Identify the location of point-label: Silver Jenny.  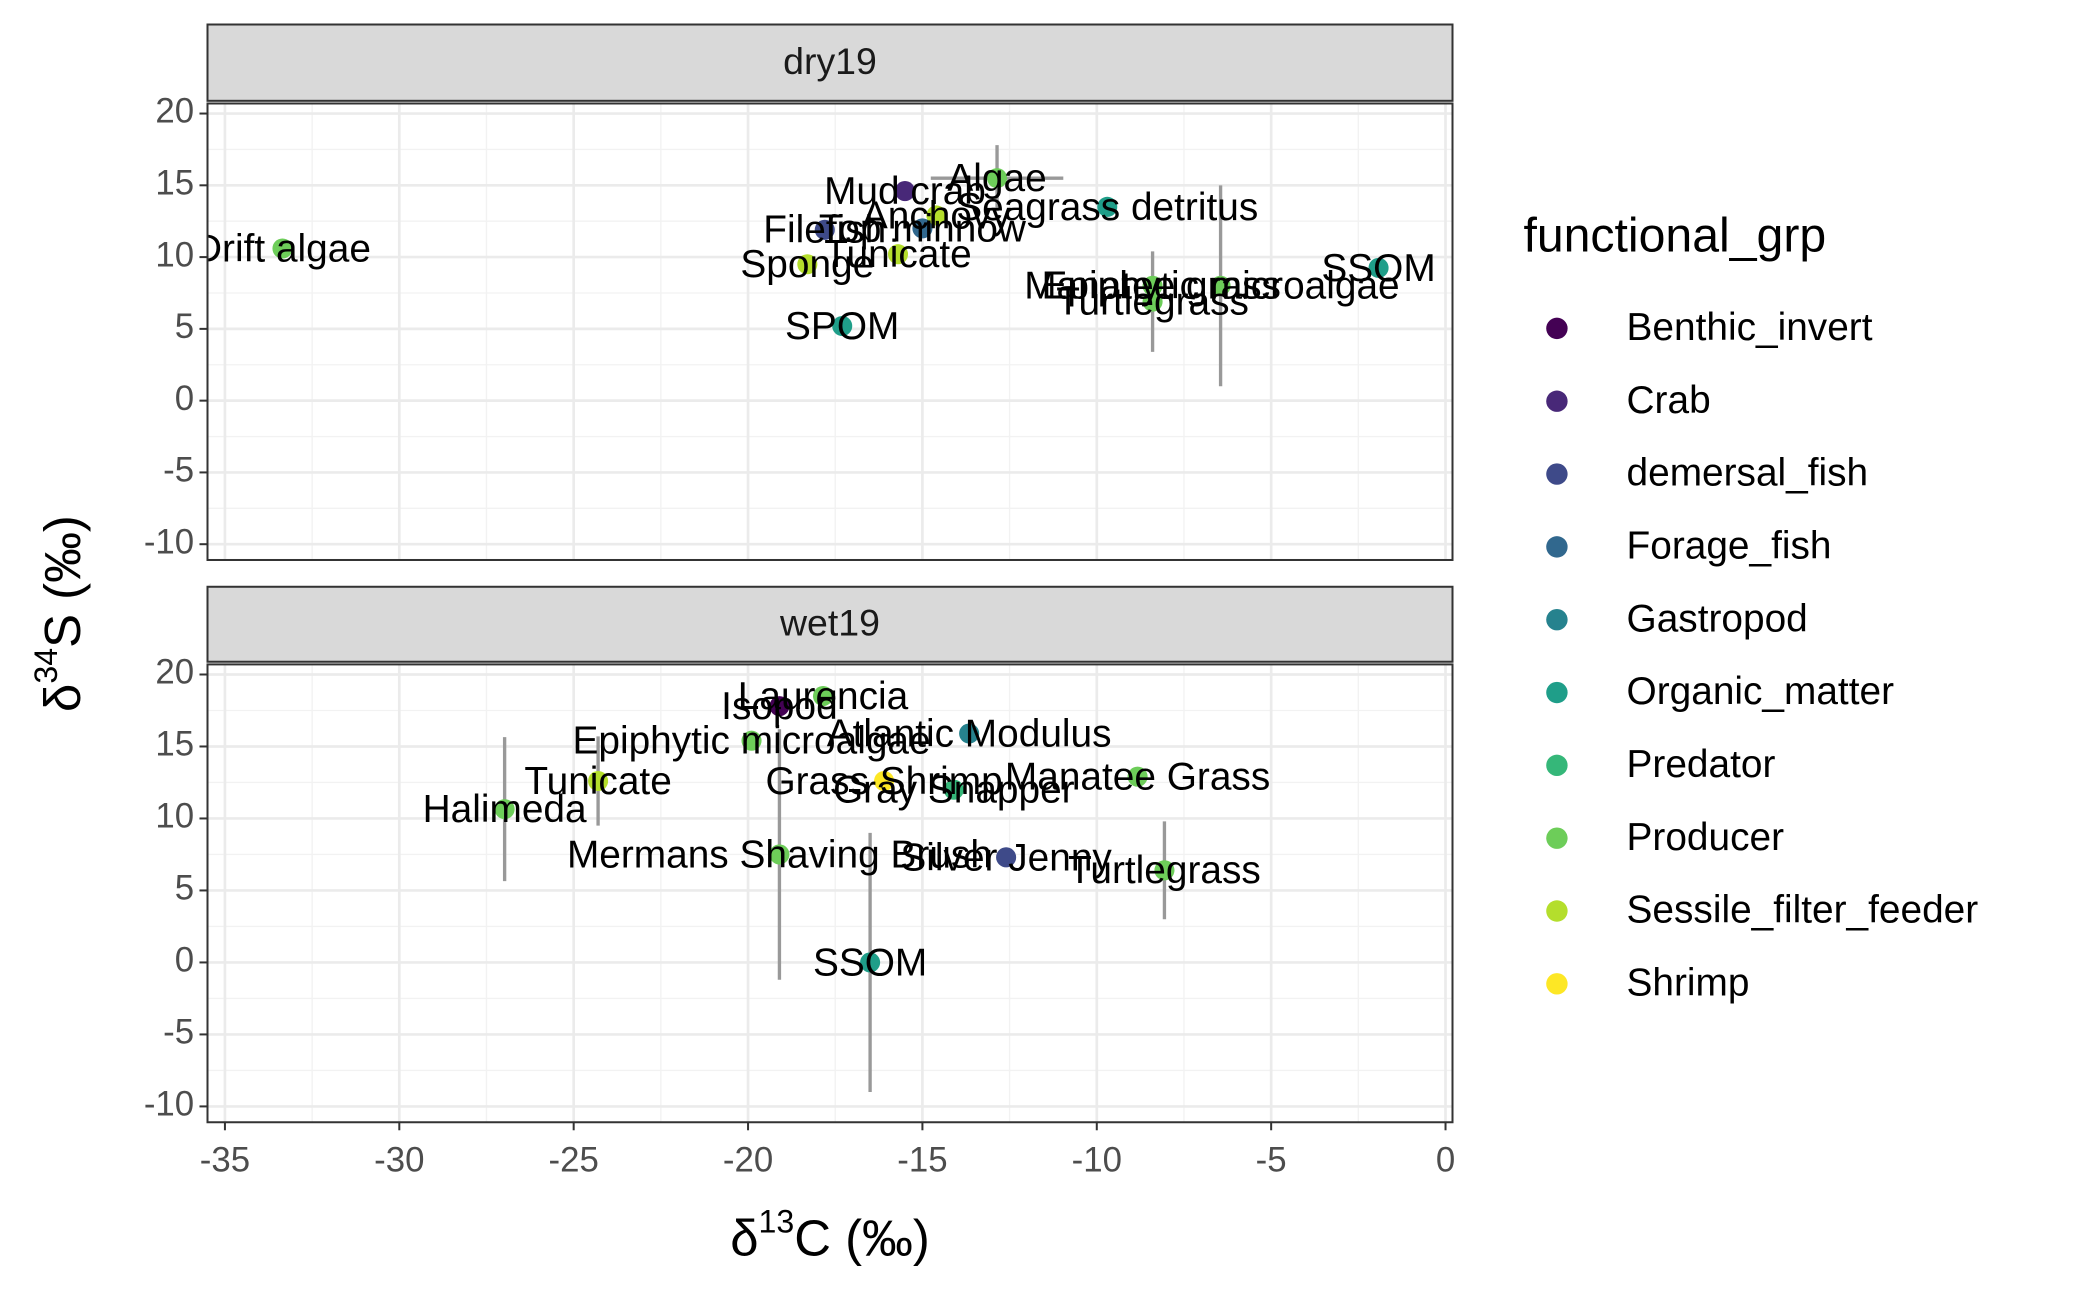
(1006, 857).